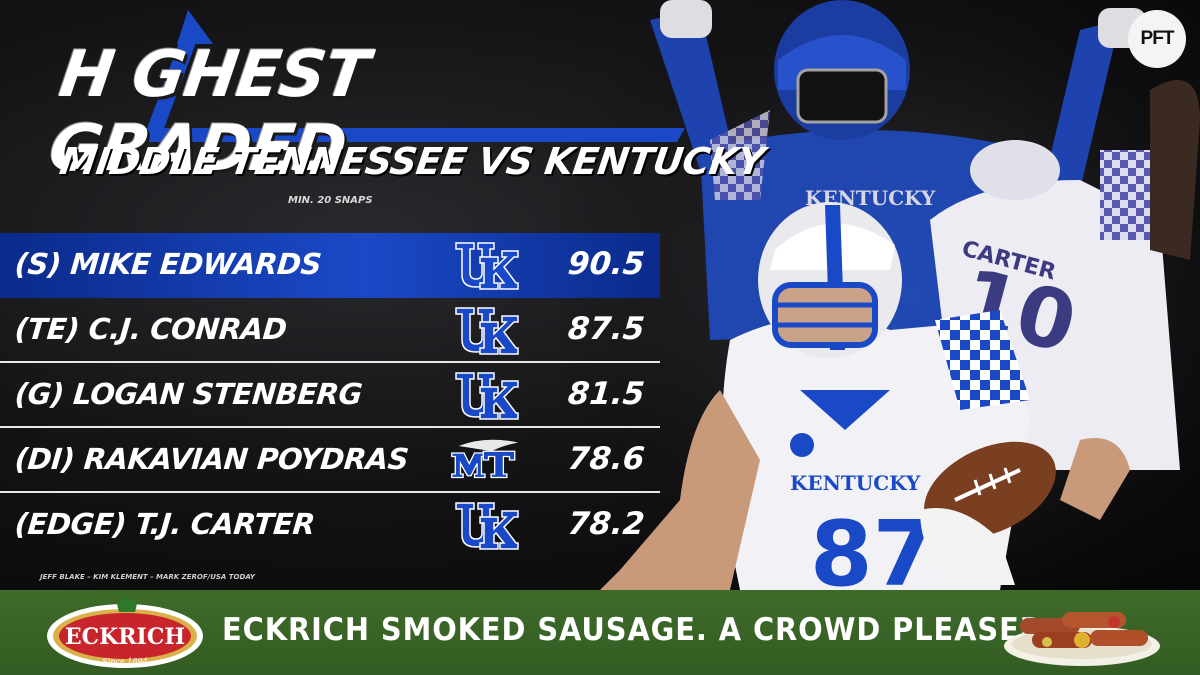  What do you see at coordinates (1065, 275) in the screenshot?
I see `white-jersey-player-carter: CARTER 10` at bounding box center [1065, 275].